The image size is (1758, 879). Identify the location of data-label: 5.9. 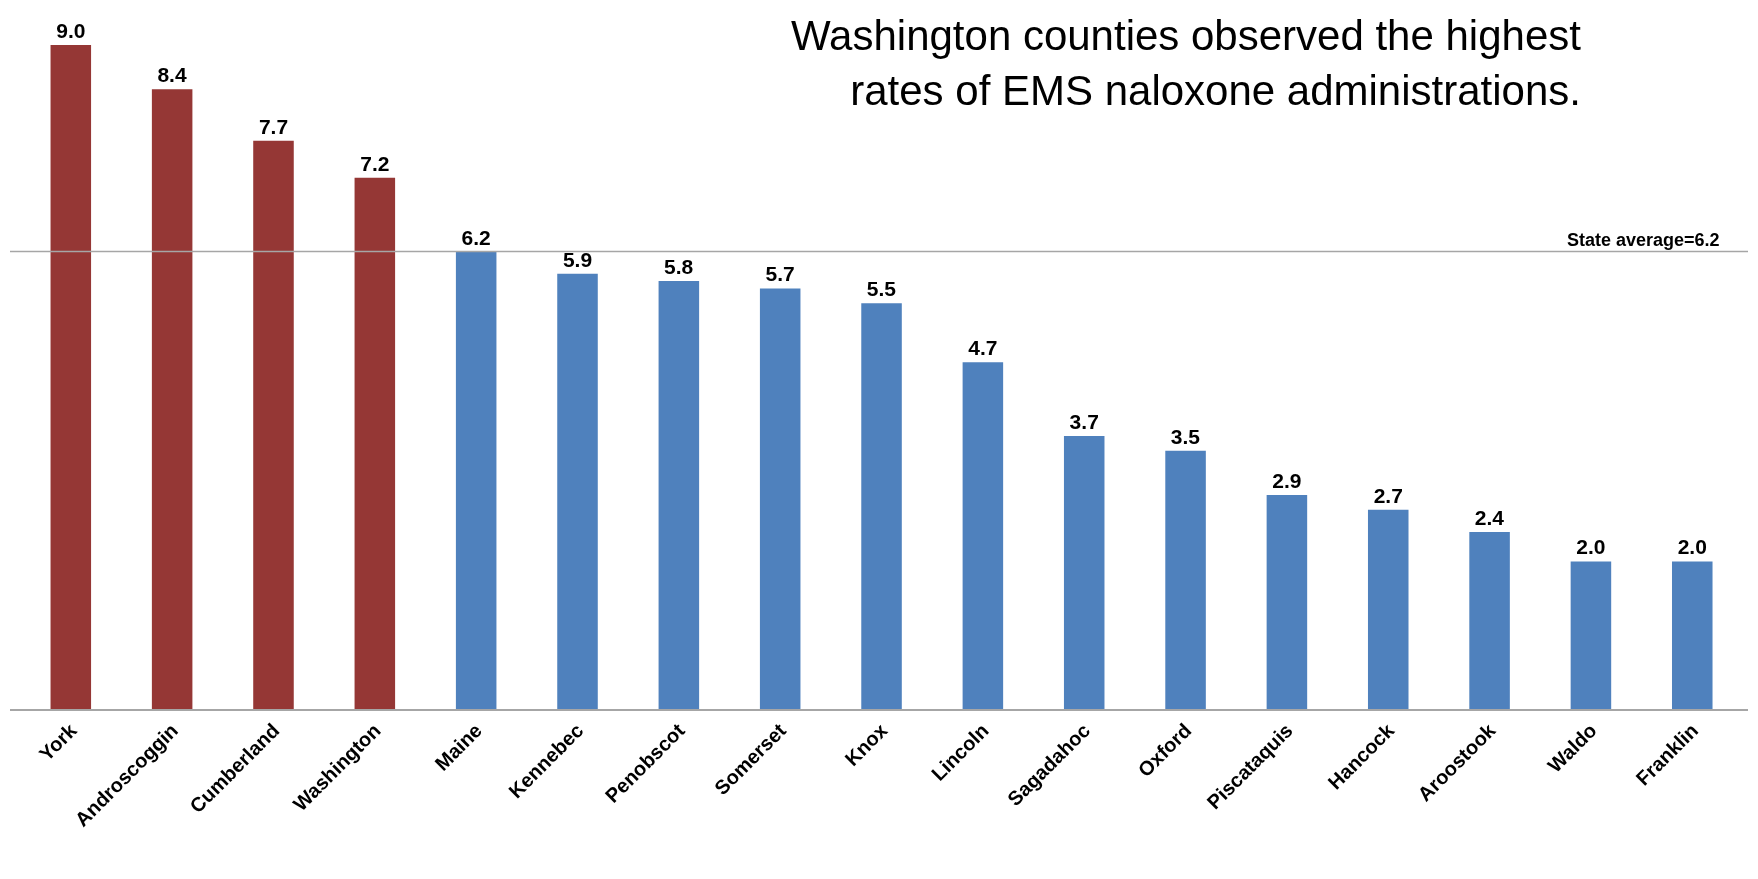
(577, 259).